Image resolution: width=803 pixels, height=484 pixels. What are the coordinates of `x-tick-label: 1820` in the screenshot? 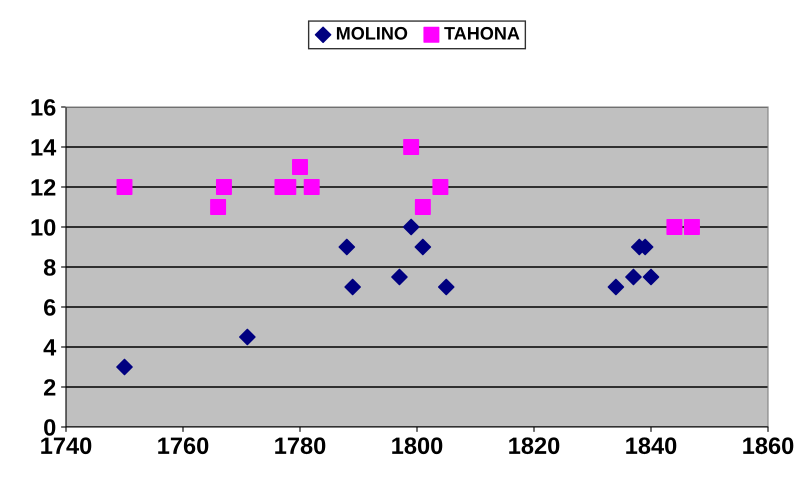 It's located at (534, 445).